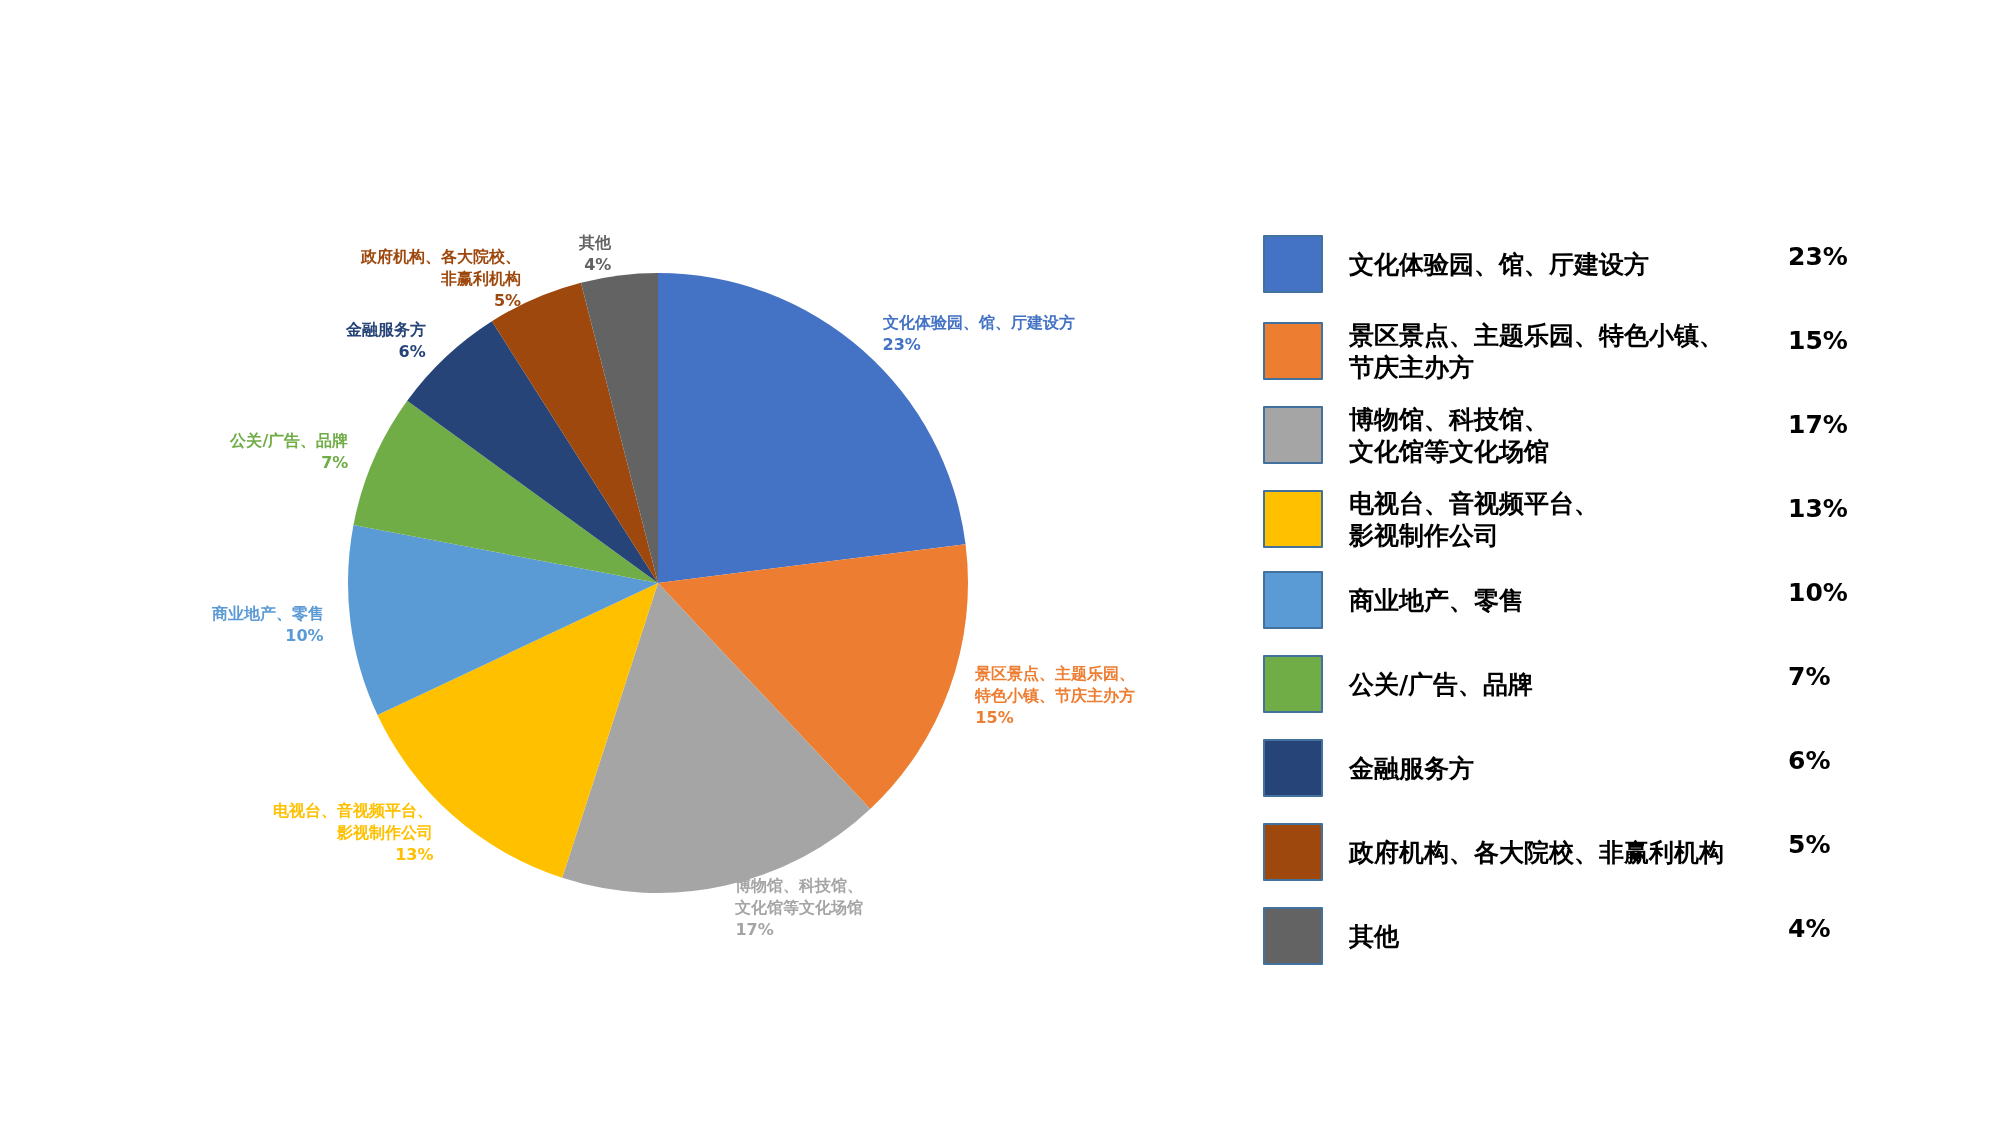 The height and width of the screenshot is (1125, 2000). Describe the element at coordinates (1536, 351) in the screenshot. I see `legend-label: 景区景点、主题乐园、特色小镇、节庆主办方` at that location.